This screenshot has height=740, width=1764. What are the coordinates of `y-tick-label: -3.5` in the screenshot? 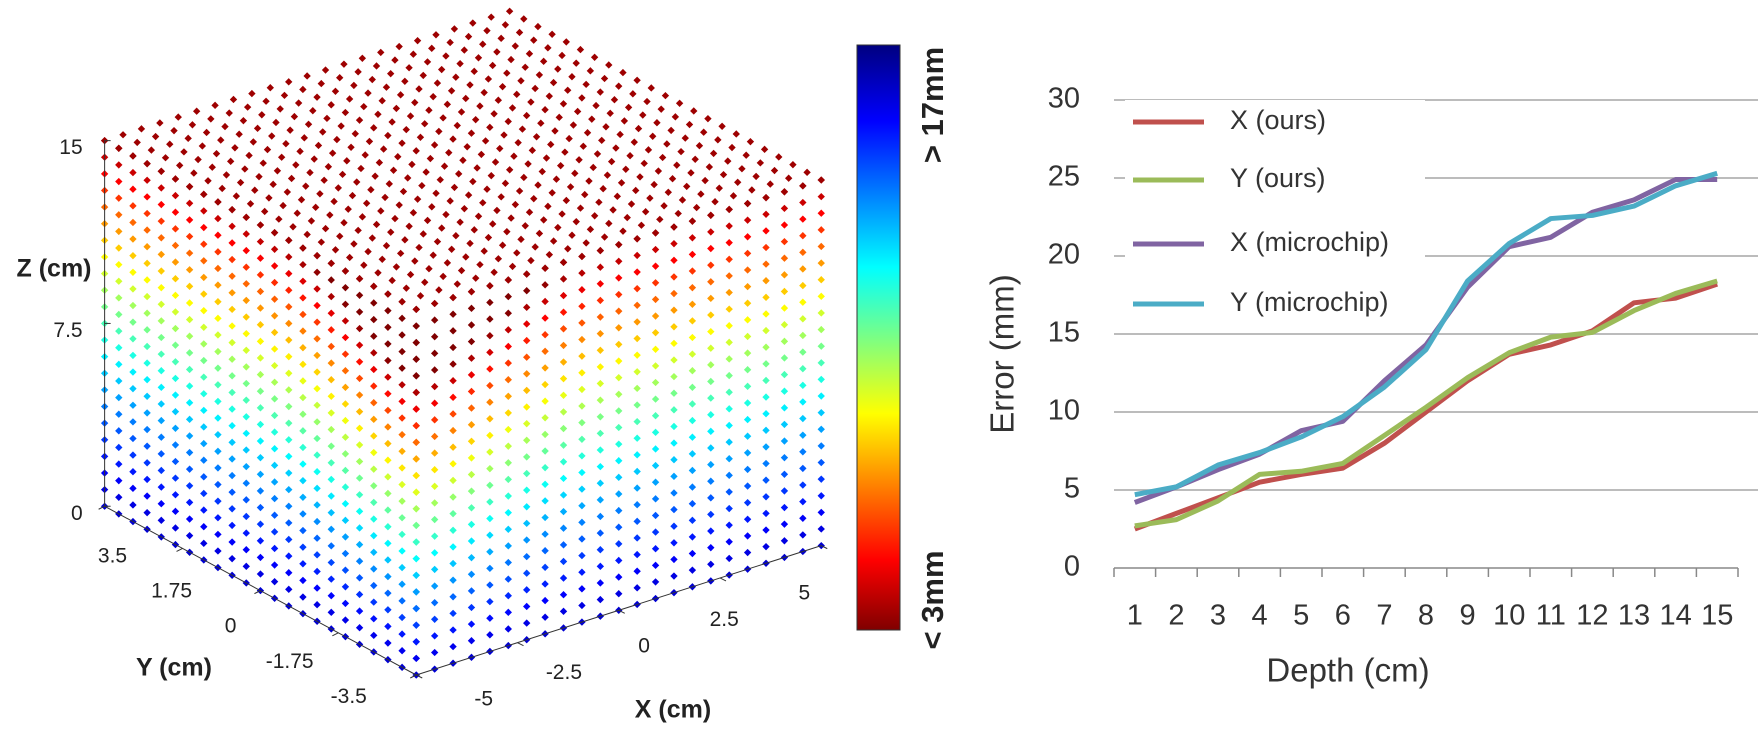 It's located at (349, 696).